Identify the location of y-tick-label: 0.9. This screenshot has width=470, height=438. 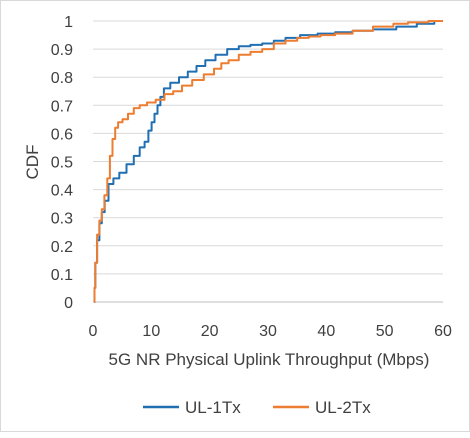
(62, 50).